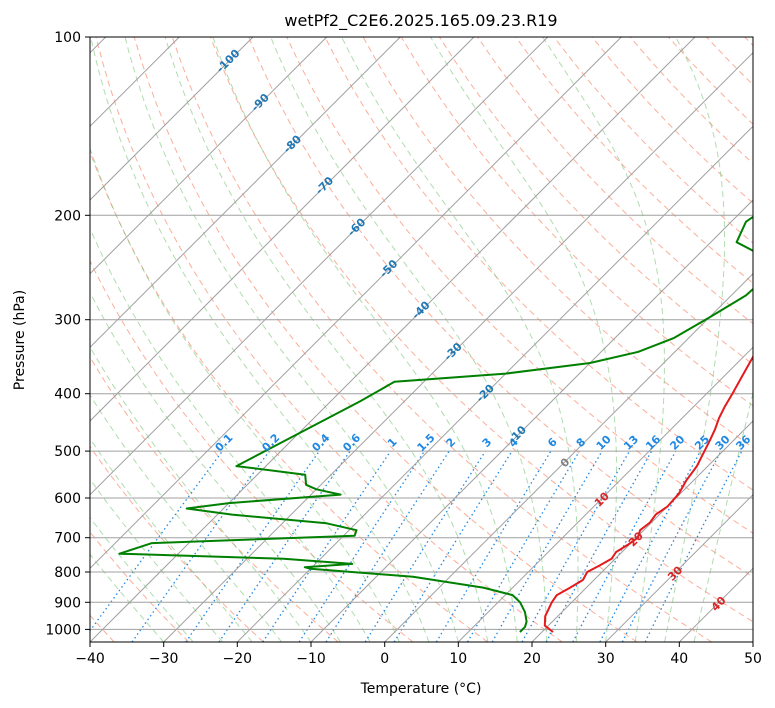 This screenshot has height=708, width=775. I want to click on y-tick-label: 200, so click(67, 216).